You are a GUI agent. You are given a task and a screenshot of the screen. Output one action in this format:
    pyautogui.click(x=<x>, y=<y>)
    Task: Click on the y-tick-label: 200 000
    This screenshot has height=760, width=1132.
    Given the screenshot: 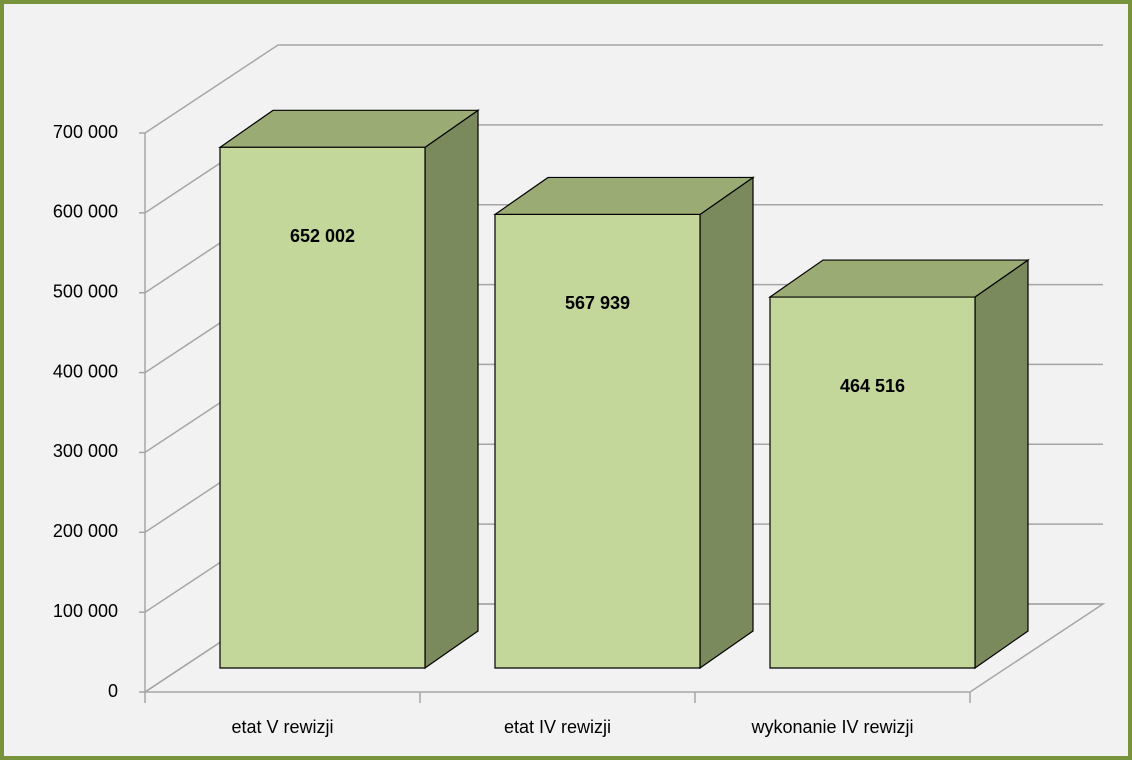 What is the action you would take?
    pyautogui.click(x=85, y=531)
    